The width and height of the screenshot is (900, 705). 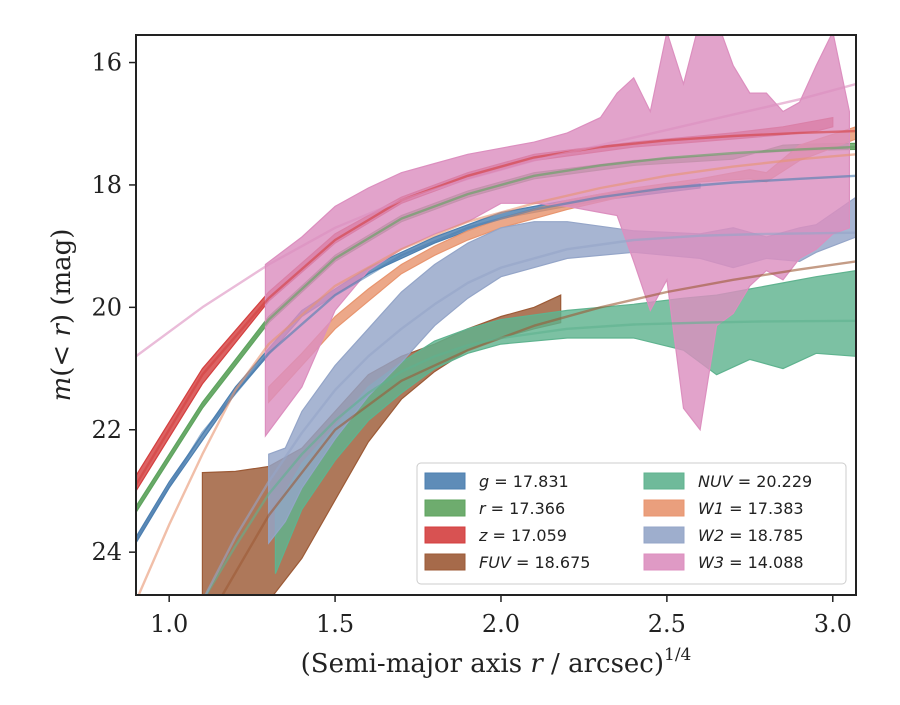 I want to click on x-tick-label: 2.0, so click(x=501, y=624).